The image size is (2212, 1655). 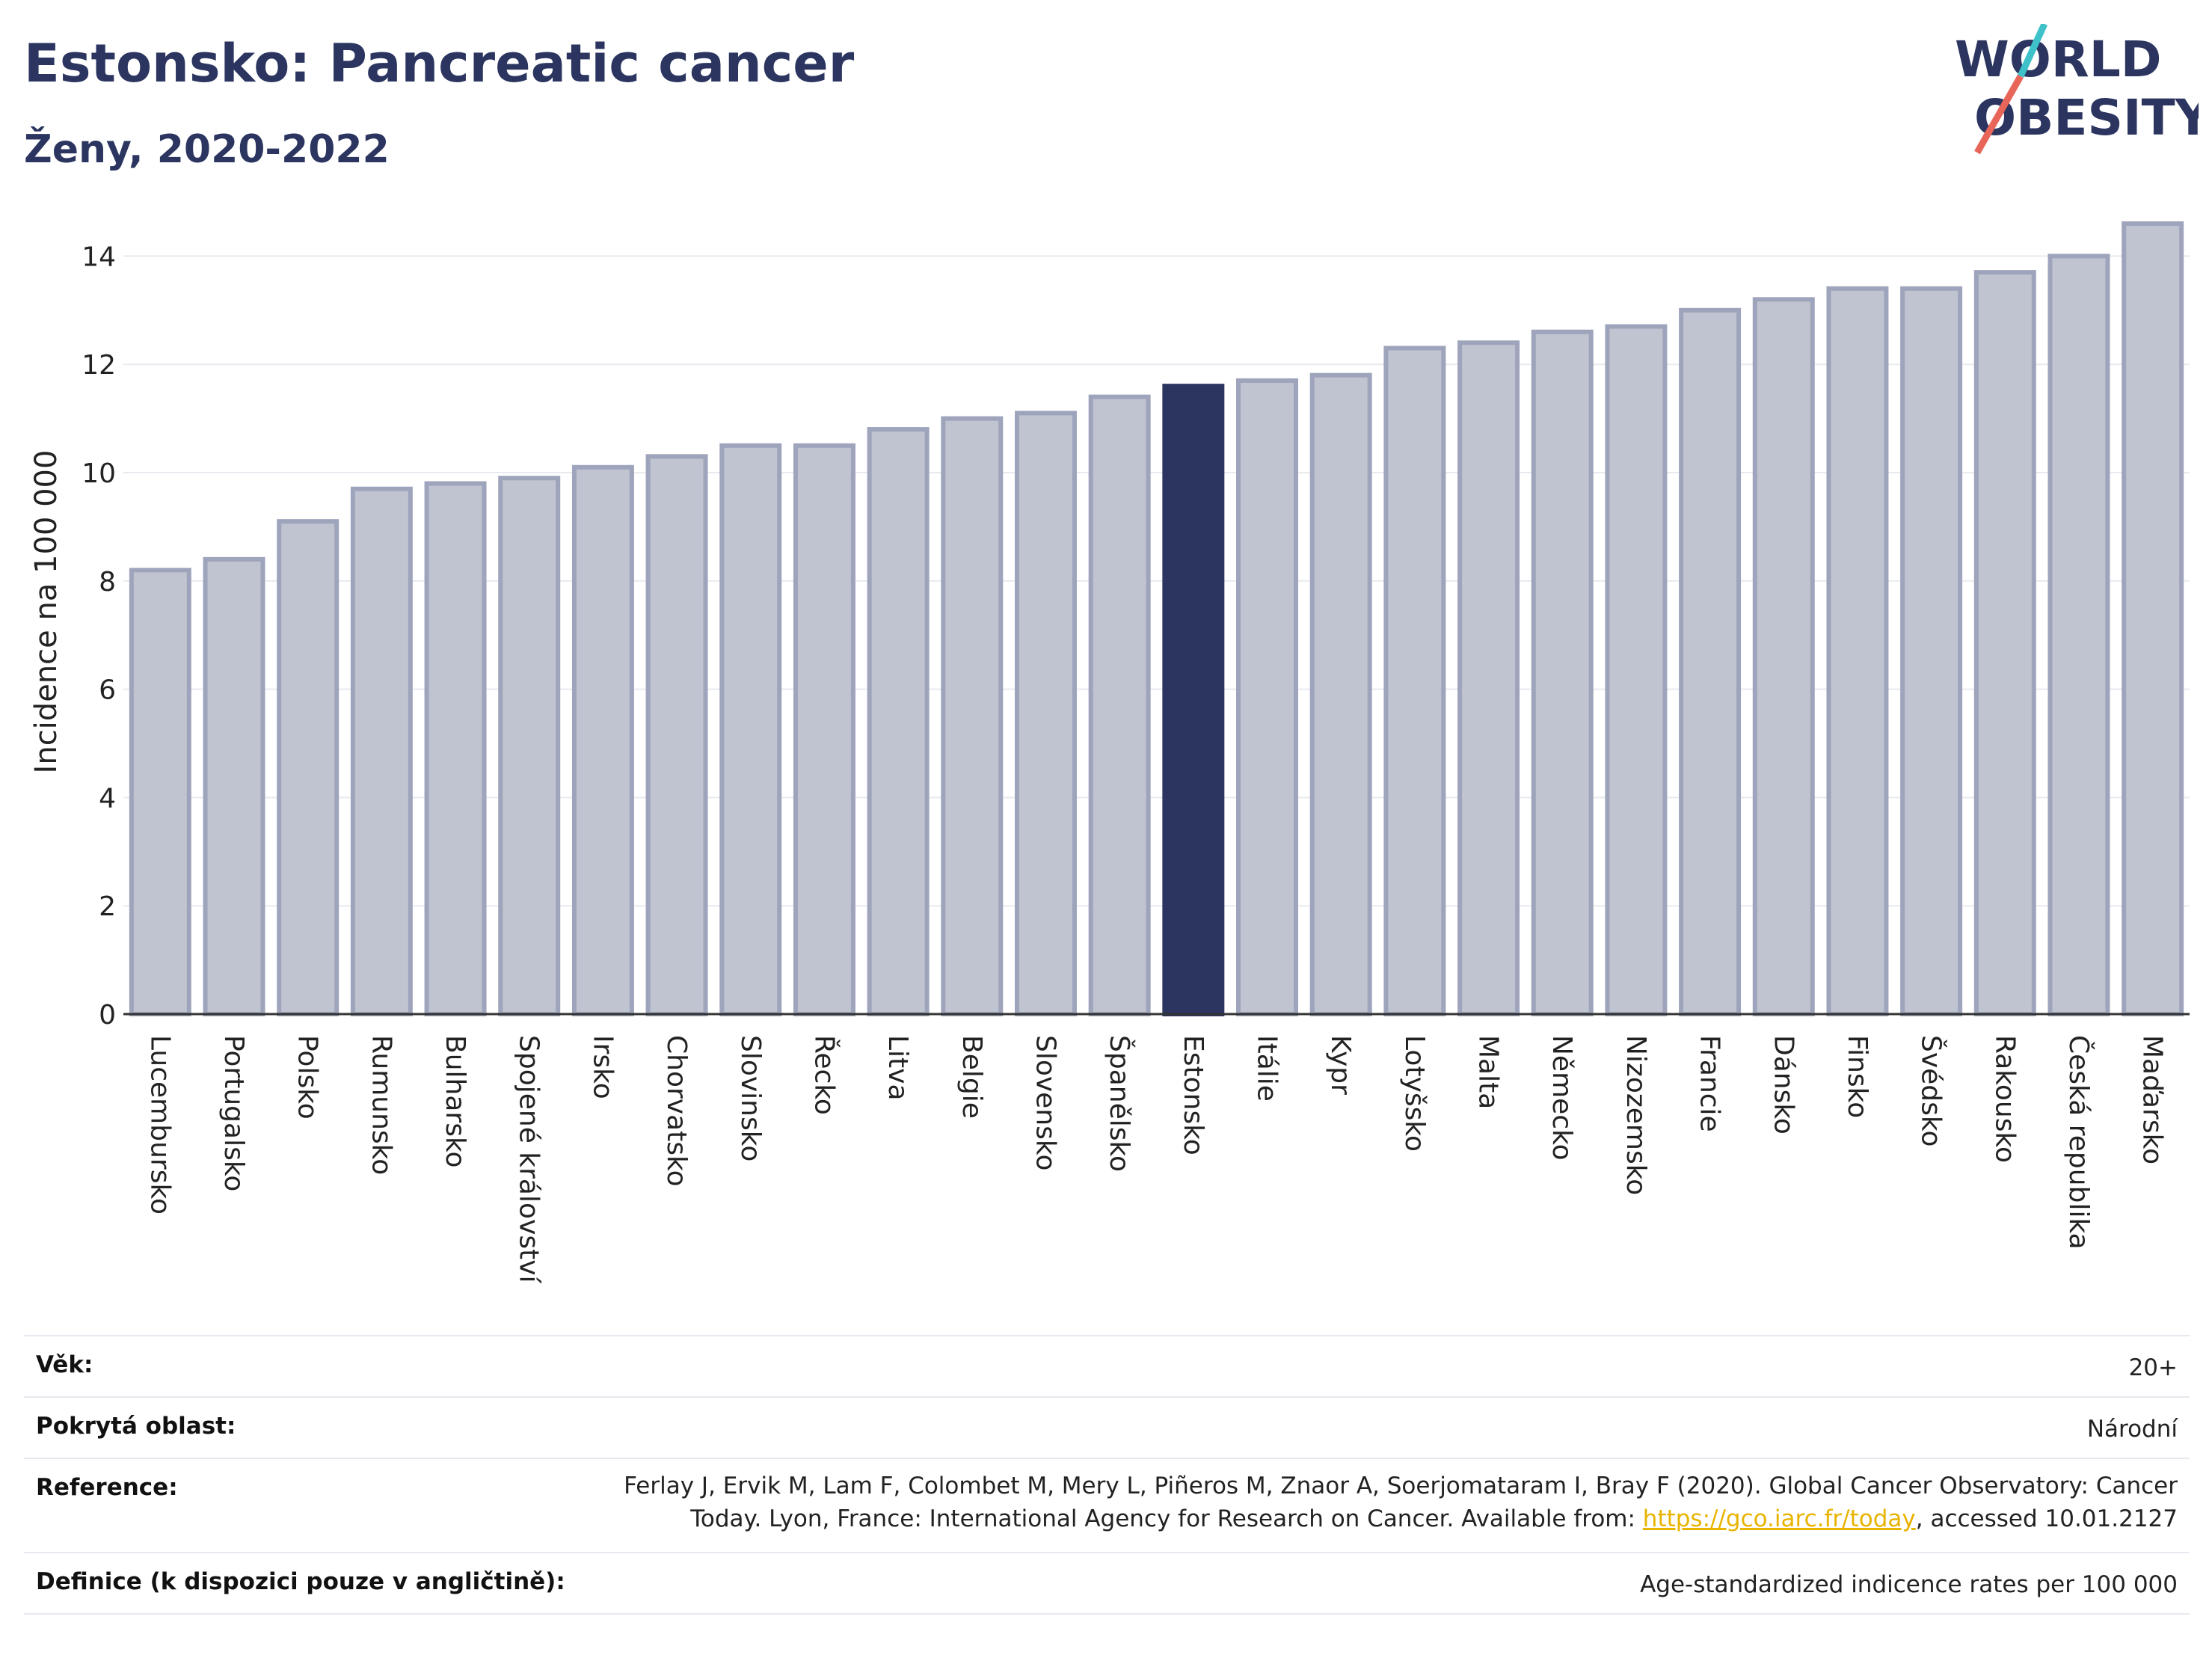 What do you see at coordinates (1857, 1076) in the screenshot?
I see `x-tick-label: Finsko` at bounding box center [1857, 1076].